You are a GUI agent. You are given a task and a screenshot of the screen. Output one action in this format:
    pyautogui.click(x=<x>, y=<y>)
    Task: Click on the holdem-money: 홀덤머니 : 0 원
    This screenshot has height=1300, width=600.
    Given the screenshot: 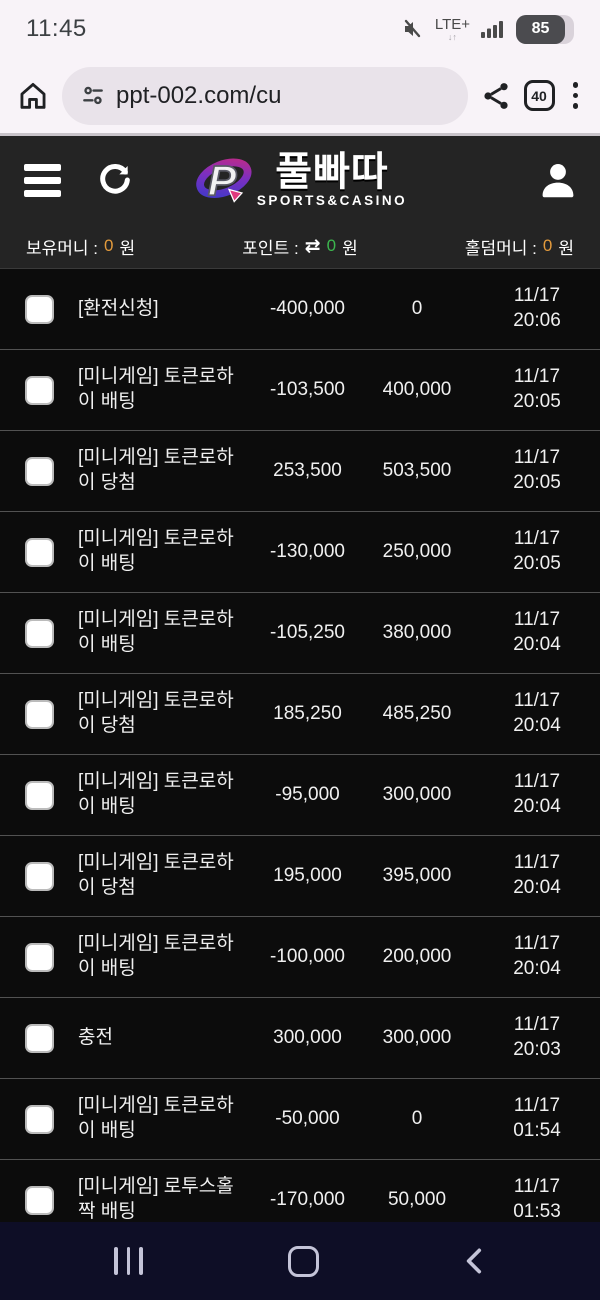 What is the action you would take?
    pyautogui.click(x=519, y=247)
    